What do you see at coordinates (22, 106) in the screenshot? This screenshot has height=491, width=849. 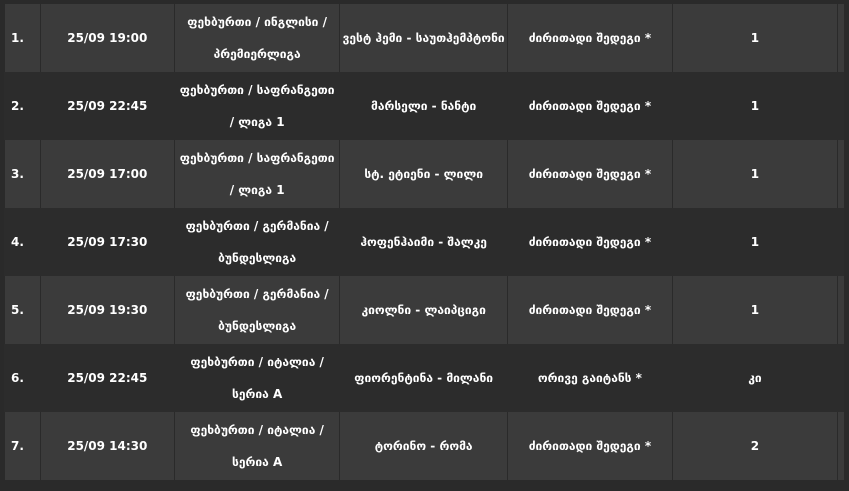 I see `row-number: 2.` at bounding box center [22, 106].